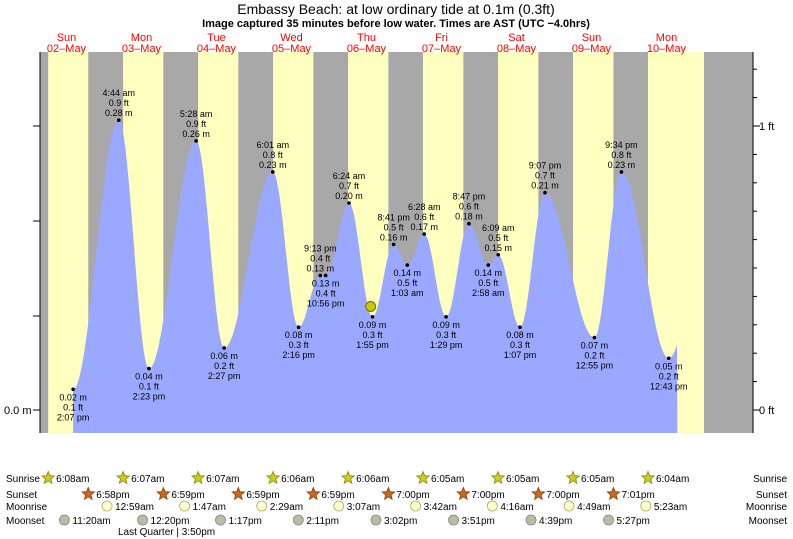 This screenshot has height=539, width=793. What do you see at coordinates (469, 197) in the screenshot?
I see `tide-time: 8:47 pm` at bounding box center [469, 197].